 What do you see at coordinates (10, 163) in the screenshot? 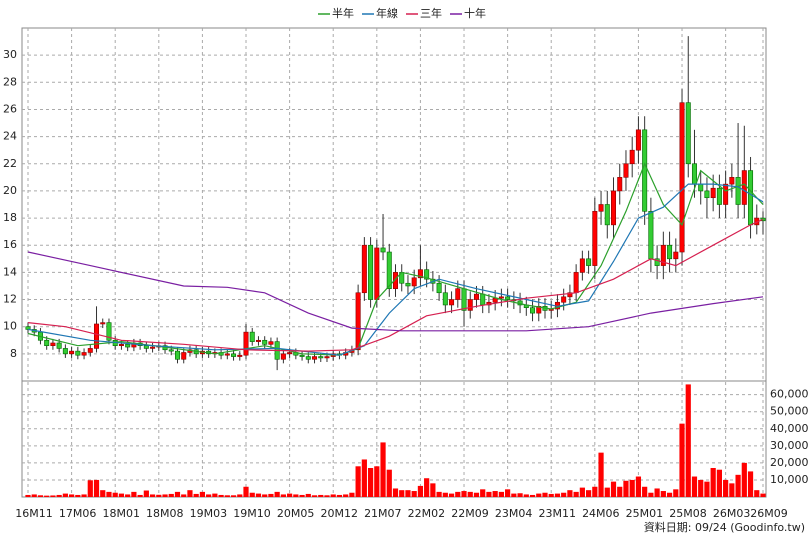
I see `y-tick-label: 22` at bounding box center [10, 163].